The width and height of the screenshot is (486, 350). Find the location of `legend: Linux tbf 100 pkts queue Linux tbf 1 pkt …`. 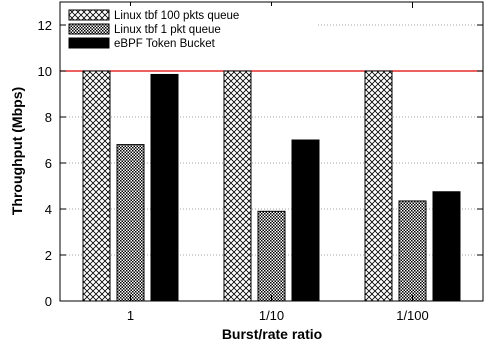

legend: Linux tbf 100 pkts queue Linux tbf 1 pkt … is located at coordinates (191, 30).